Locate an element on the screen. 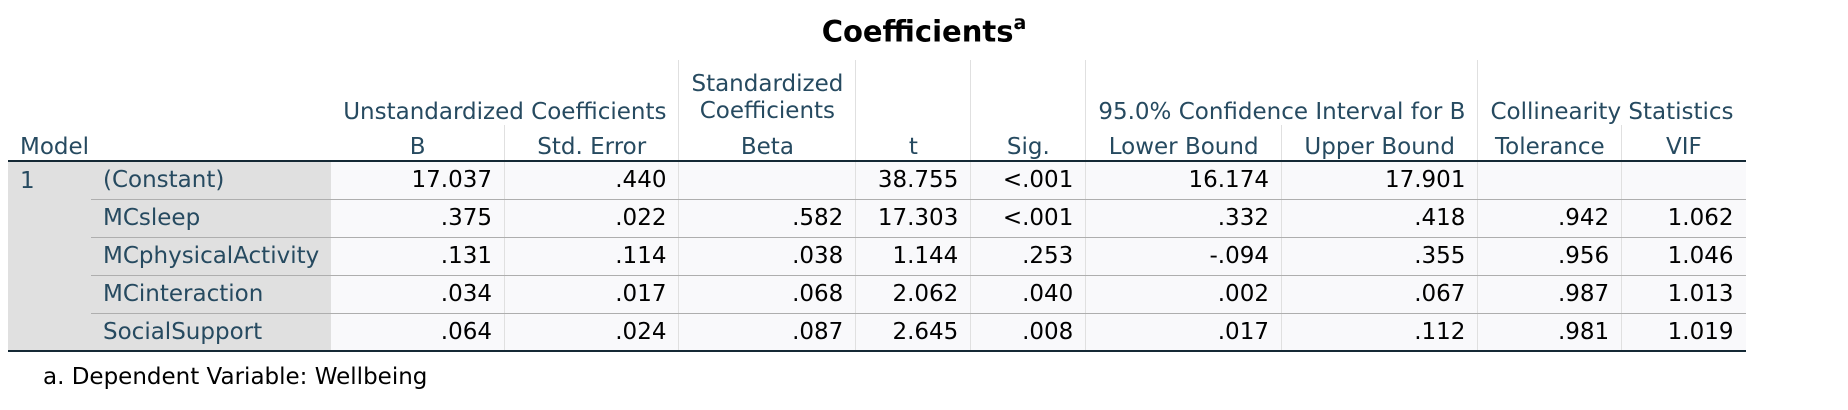 The image size is (1848, 410). cell-tolerance: .956 is located at coordinates (1549, 256).